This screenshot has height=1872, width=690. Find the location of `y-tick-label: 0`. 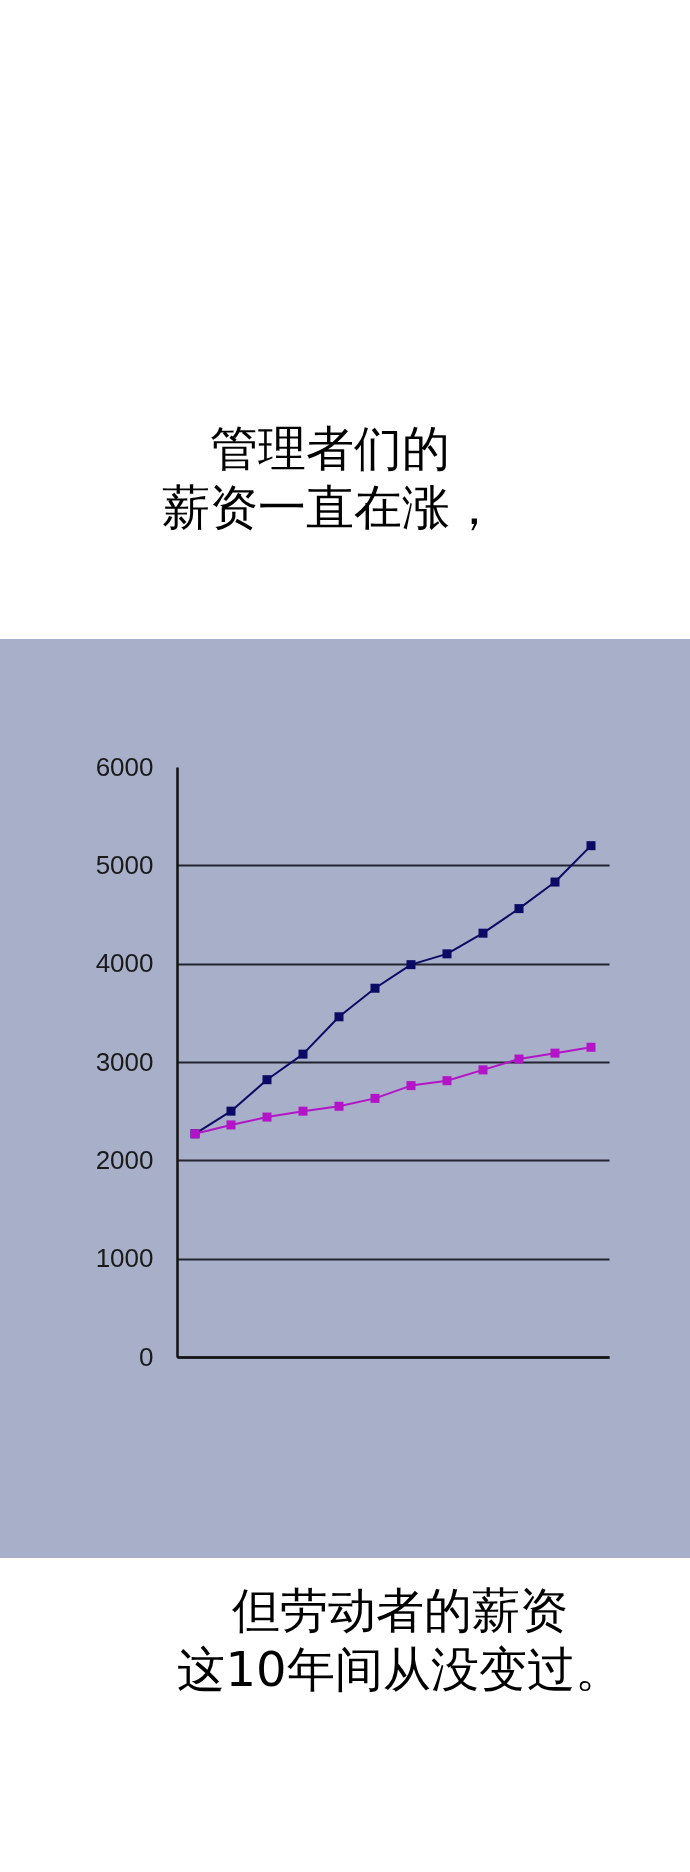

y-tick-label: 0 is located at coordinates (146, 1356).